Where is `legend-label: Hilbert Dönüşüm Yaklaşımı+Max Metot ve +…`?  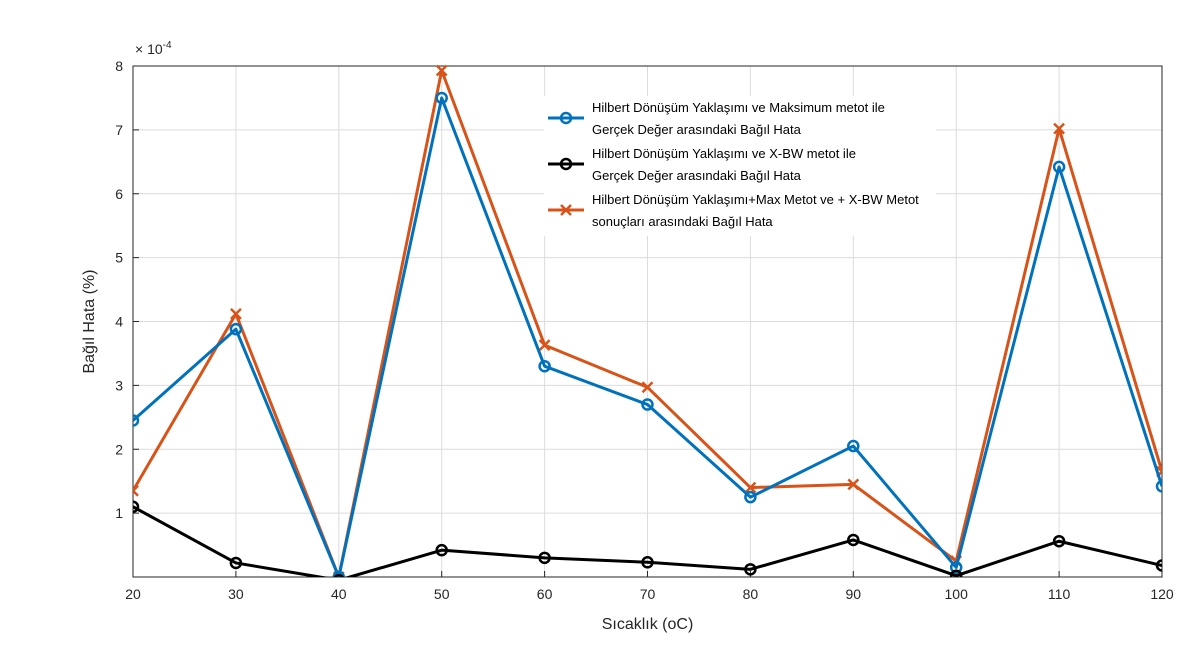
legend-label: Hilbert Dönüşüm Yaklaşımı+Max Metot ve +… is located at coordinates (755, 199).